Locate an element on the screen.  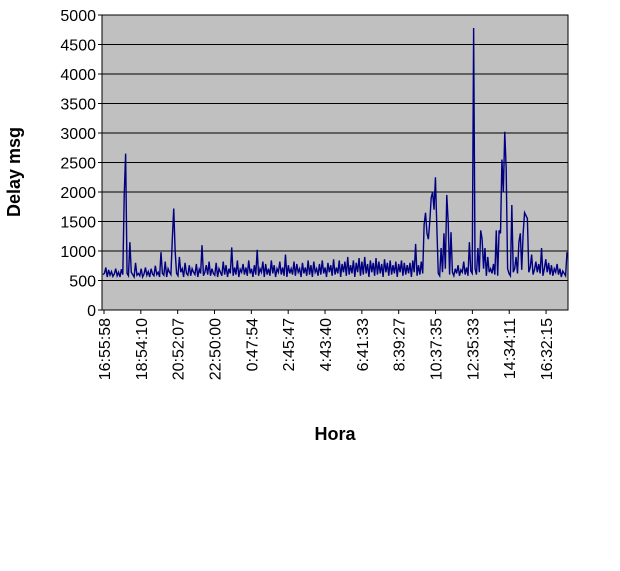
x-tick-label: 2:45:47 is located at coordinates (289, 344).